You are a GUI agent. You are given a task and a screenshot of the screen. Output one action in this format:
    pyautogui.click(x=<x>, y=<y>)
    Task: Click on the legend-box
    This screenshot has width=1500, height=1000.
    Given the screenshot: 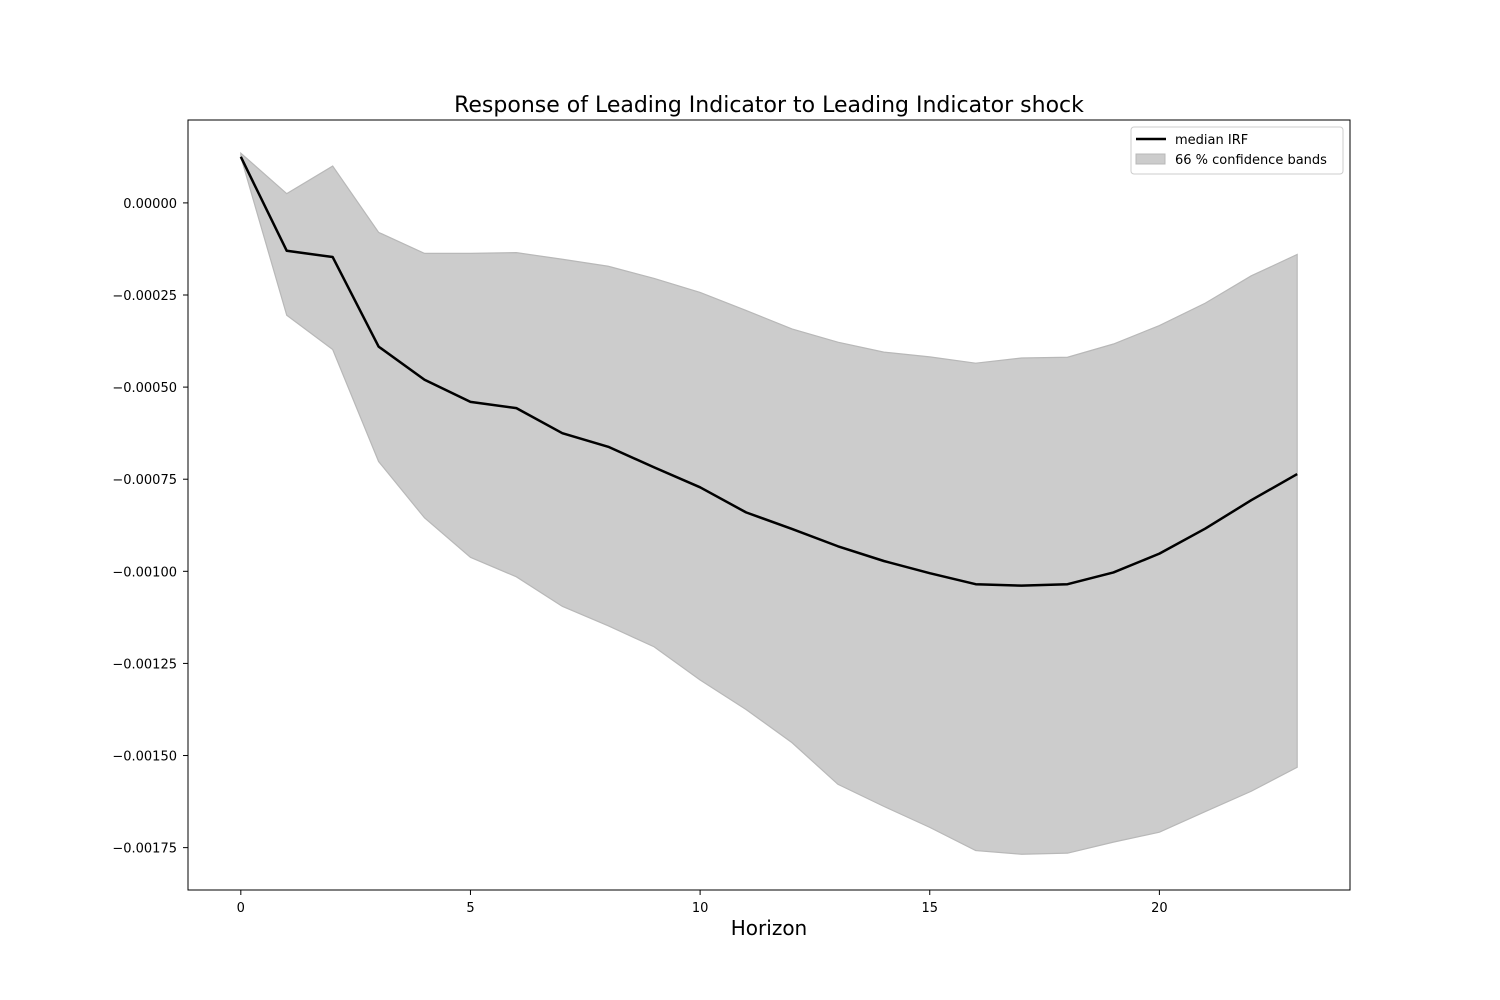 What is the action you would take?
    pyautogui.click(x=1237, y=150)
    